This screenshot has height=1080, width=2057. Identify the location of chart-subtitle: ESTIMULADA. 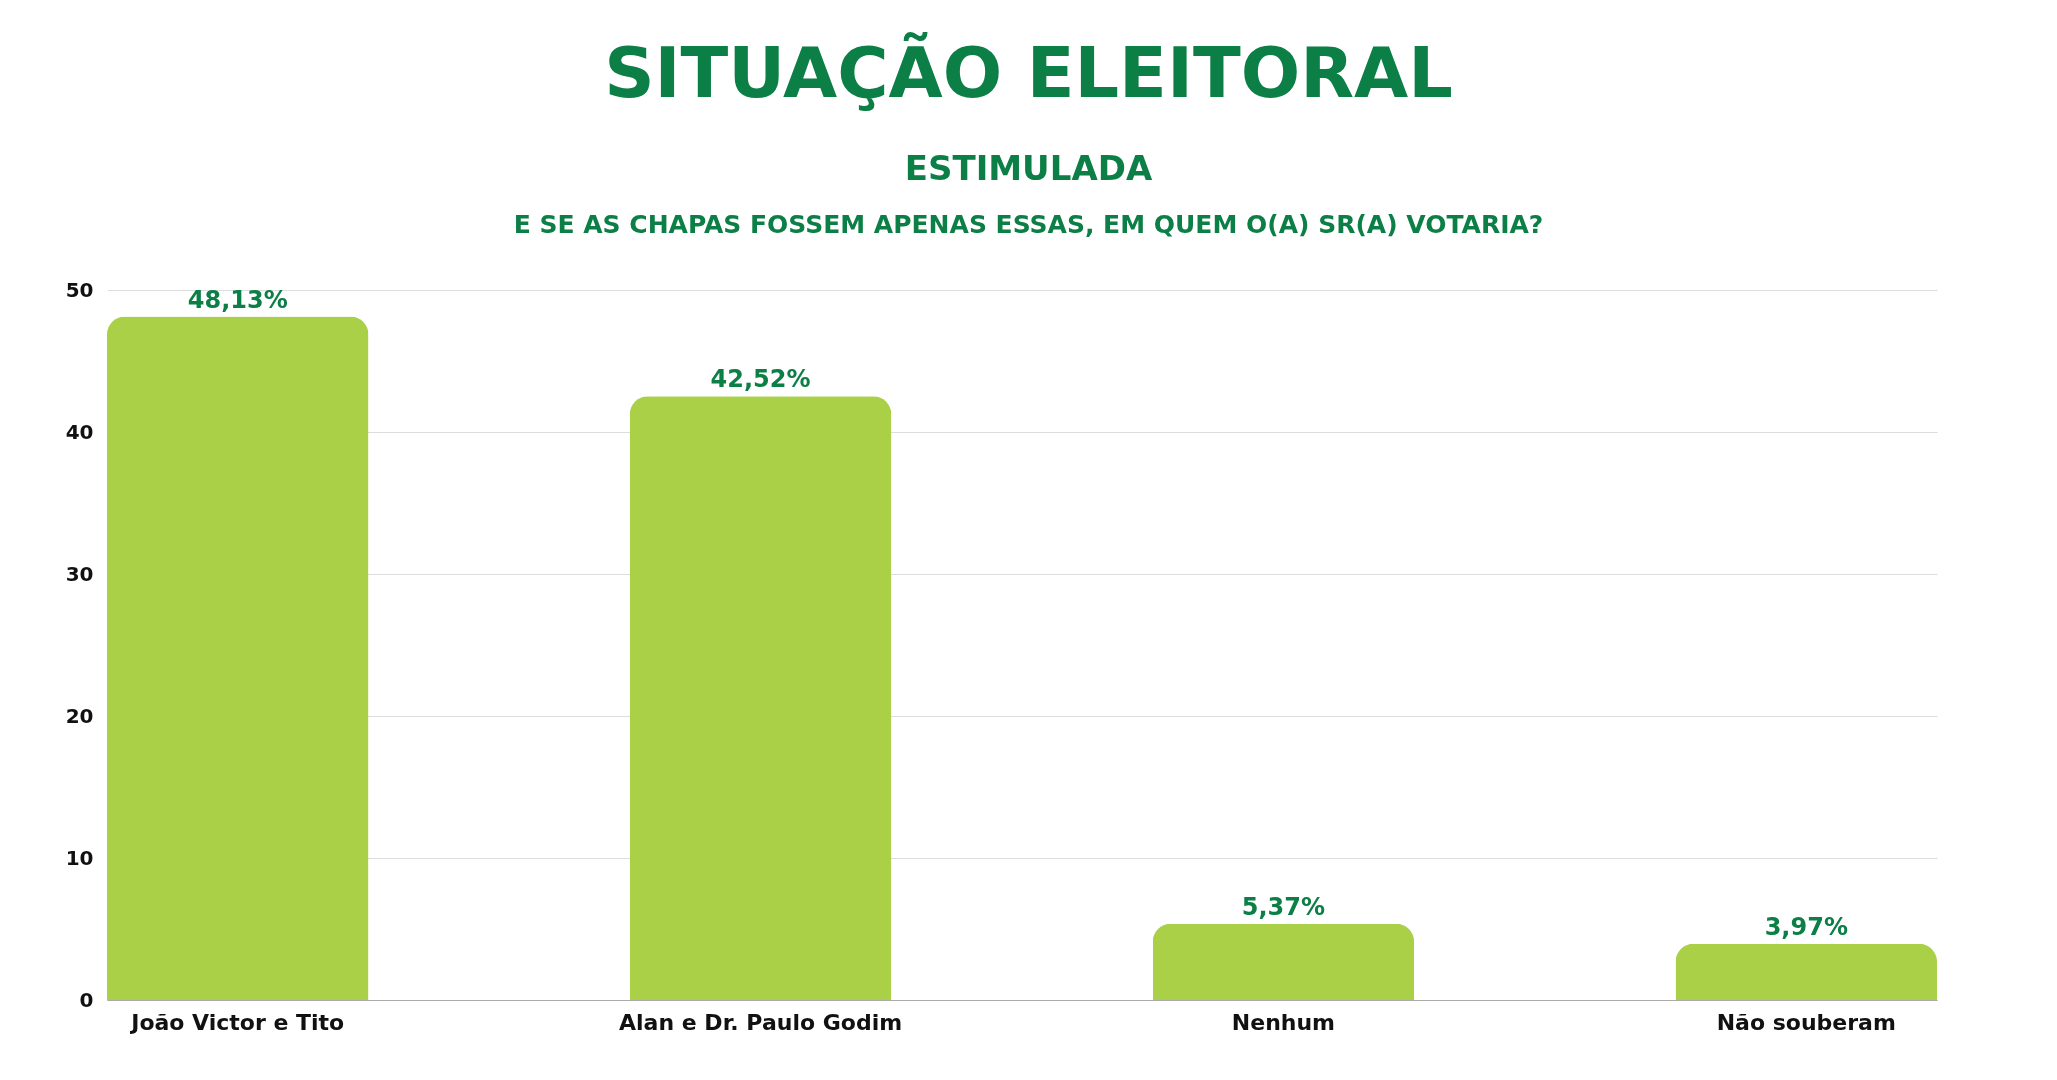
(1028, 168).